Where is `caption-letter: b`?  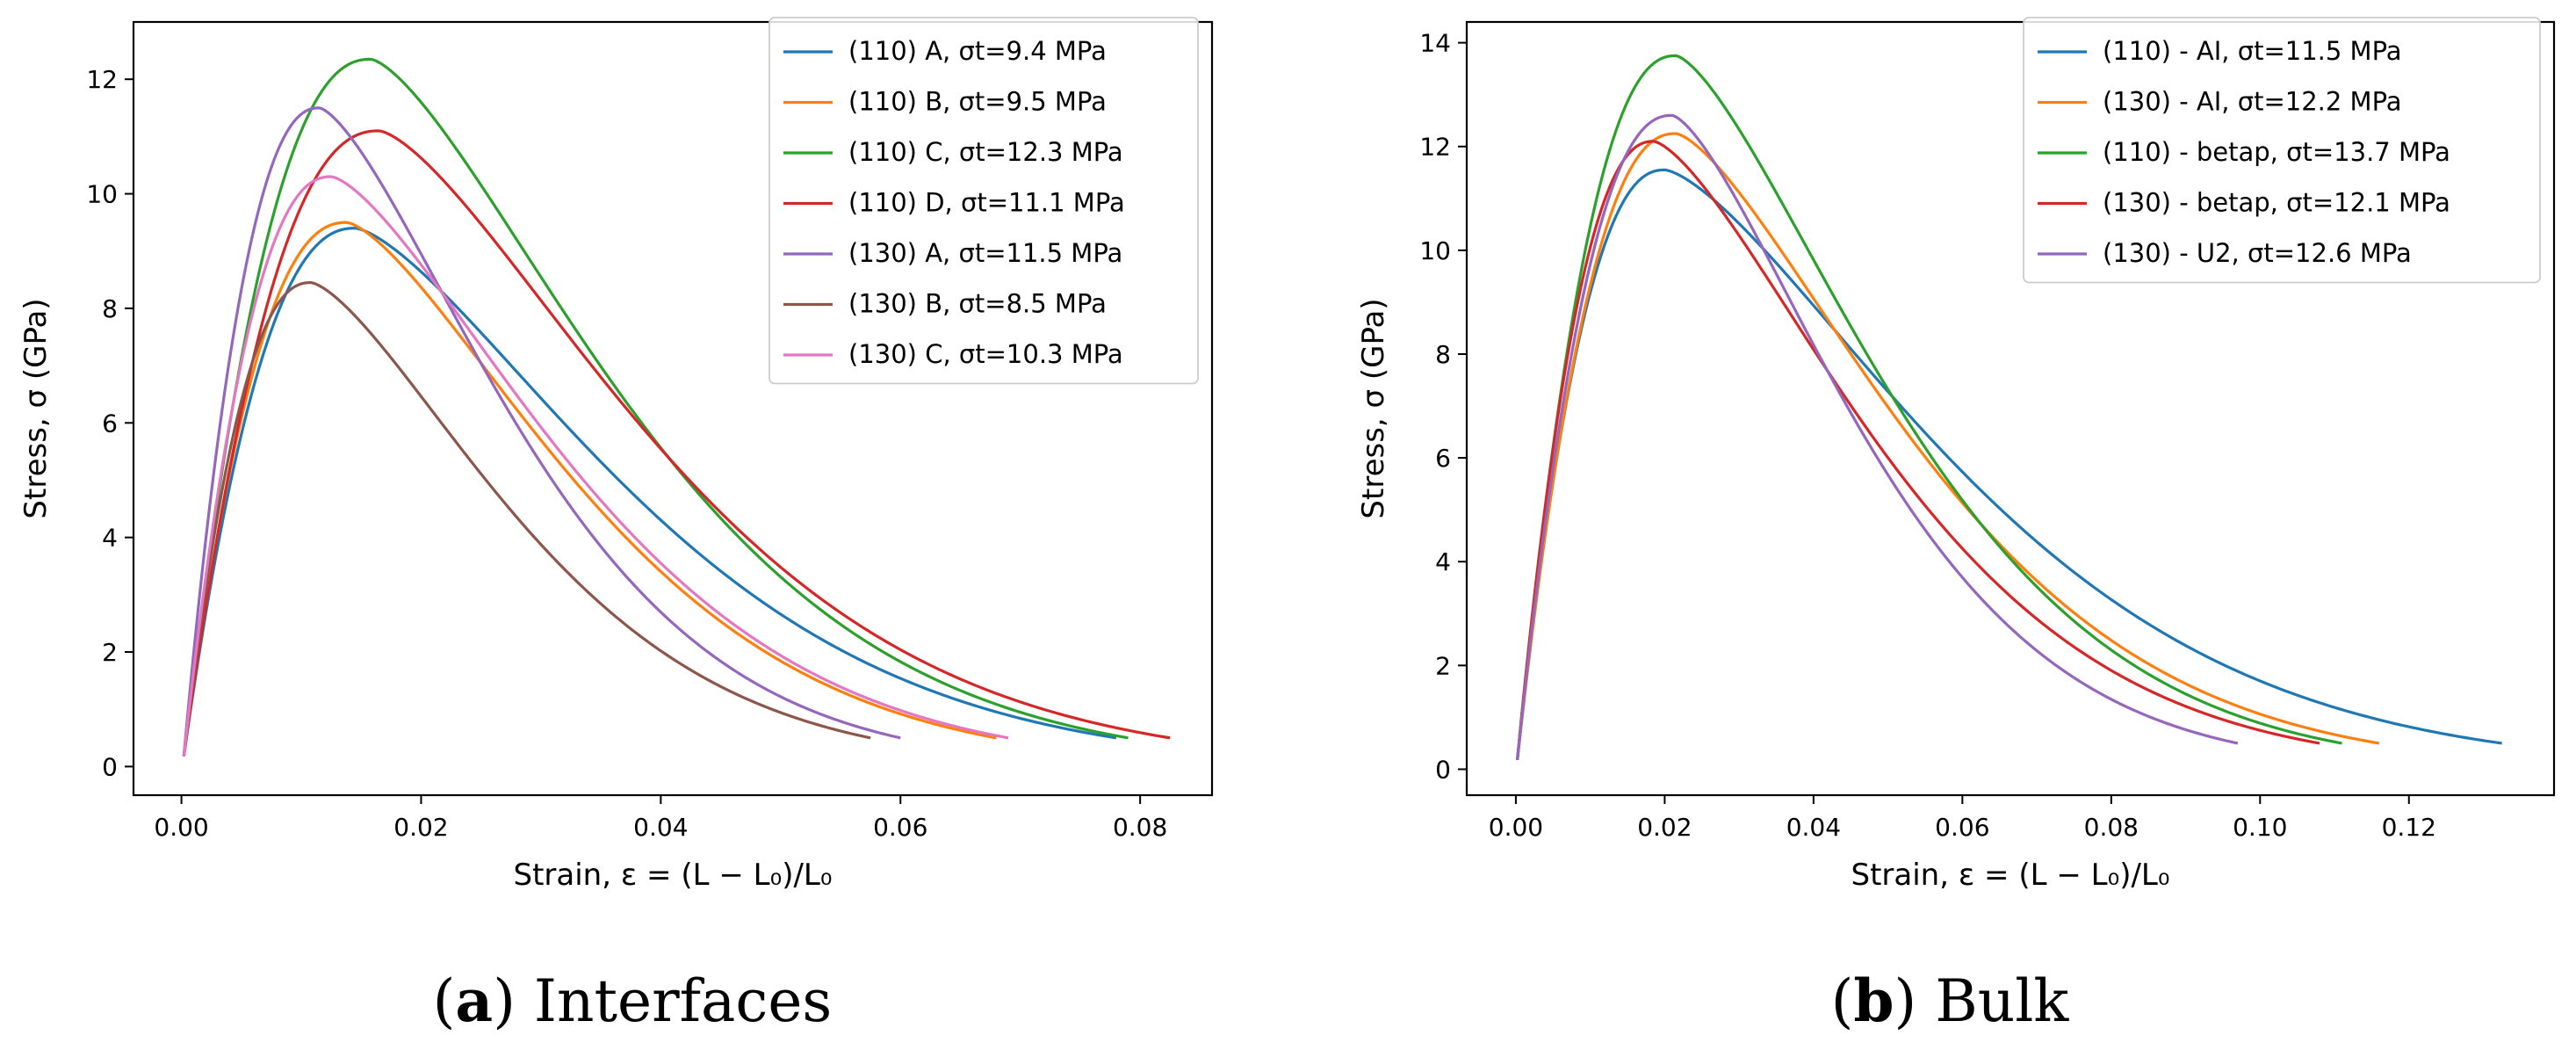 caption-letter: b is located at coordinates (1873, 1001).